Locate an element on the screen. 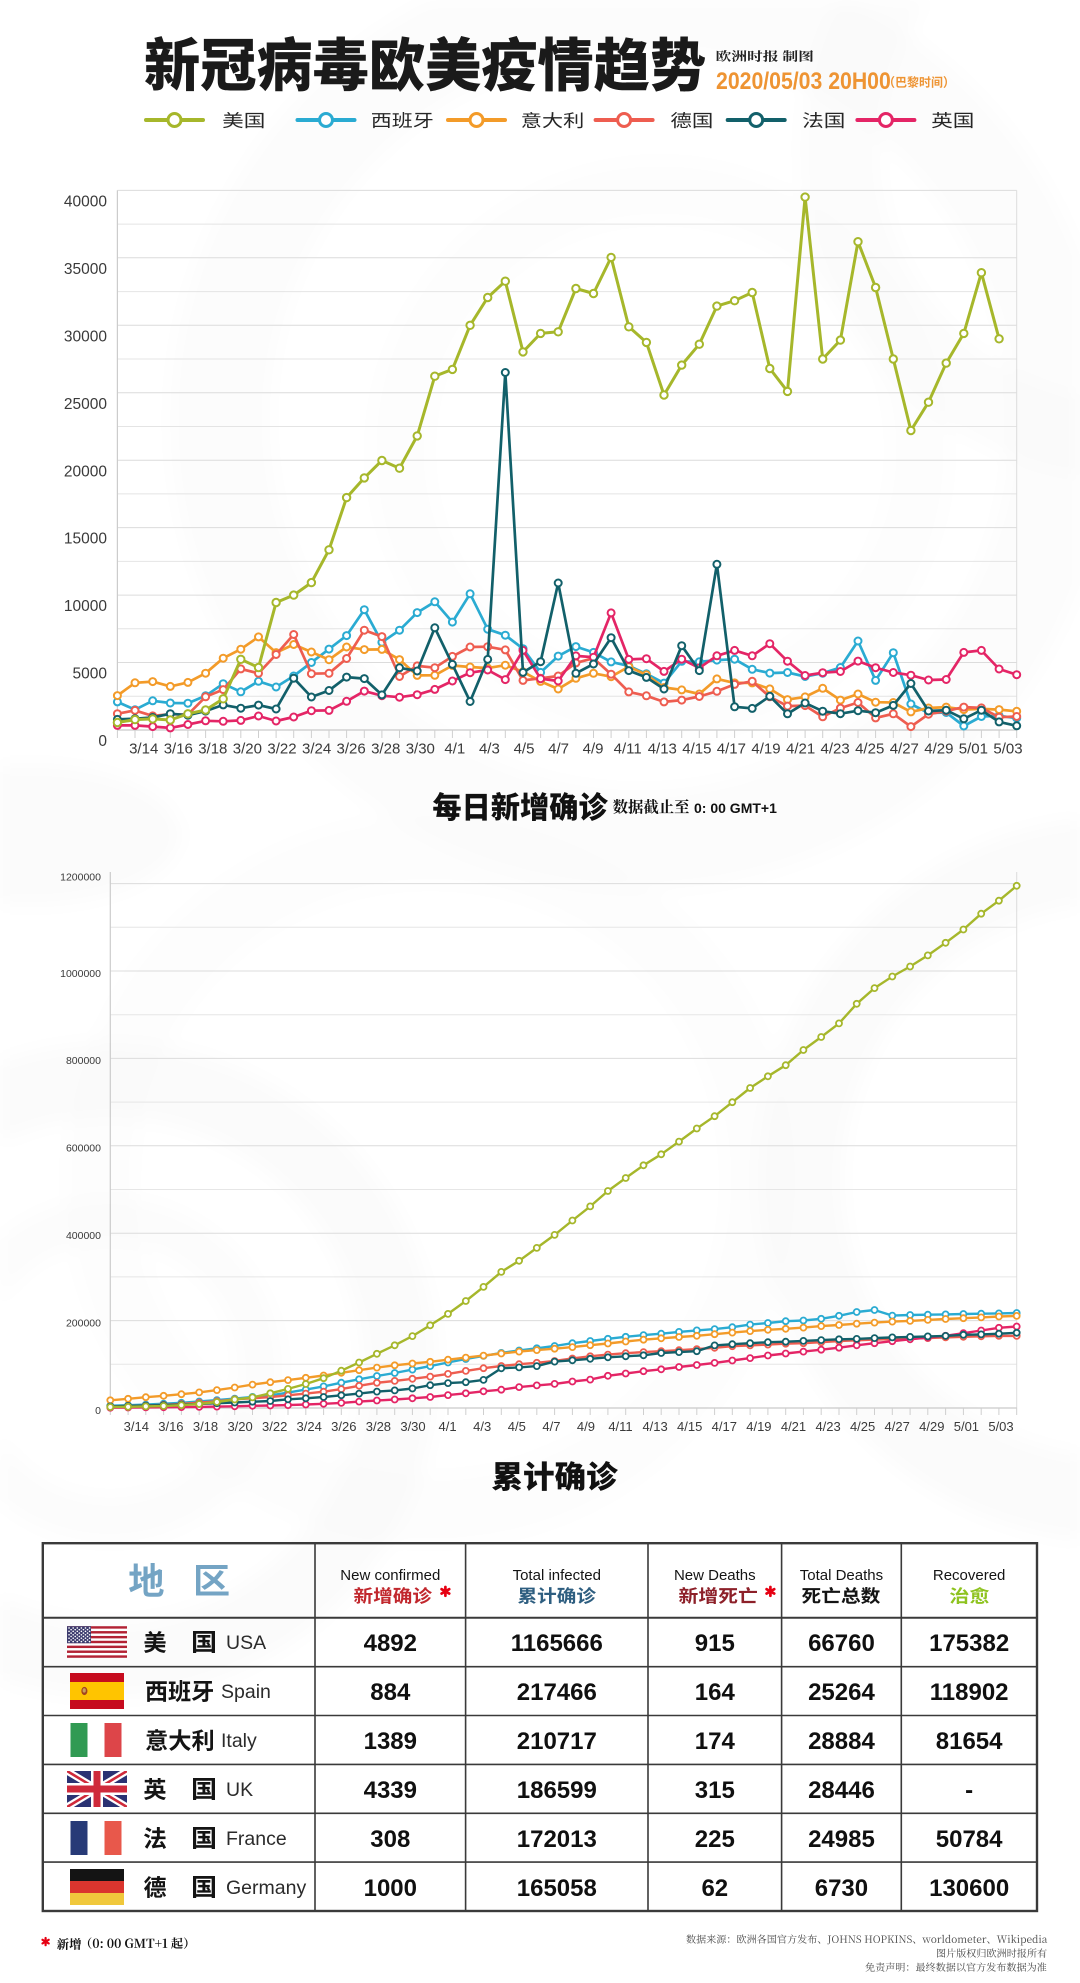  svg-text: 5000 is located at coordinates (90, 674).